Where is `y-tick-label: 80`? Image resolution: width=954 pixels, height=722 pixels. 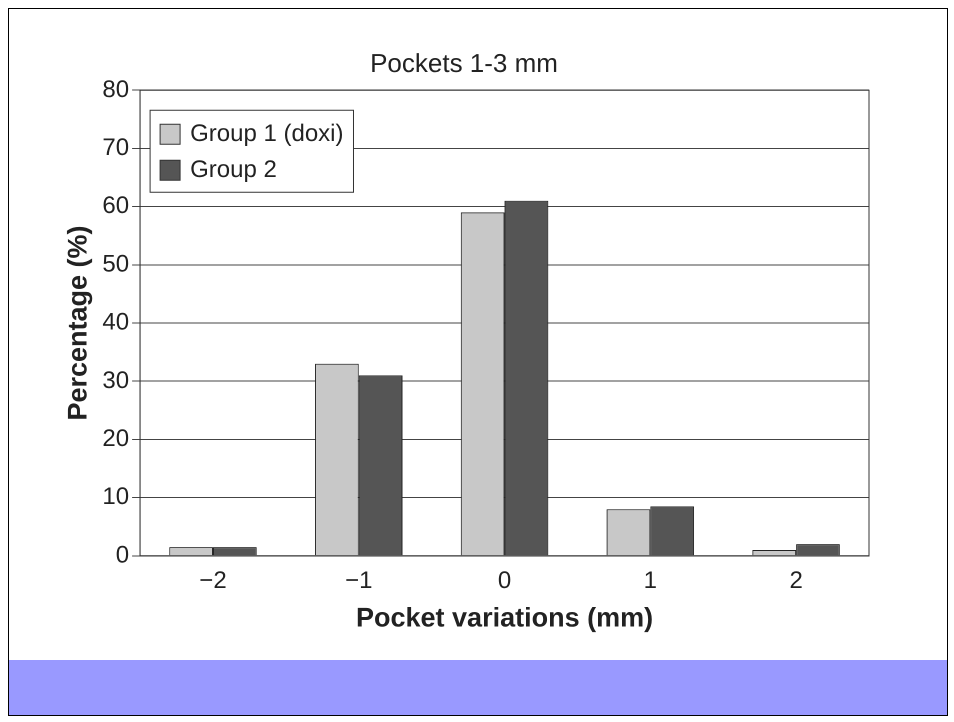 y-tick-label: 80 is located at coordinates (116, 89).